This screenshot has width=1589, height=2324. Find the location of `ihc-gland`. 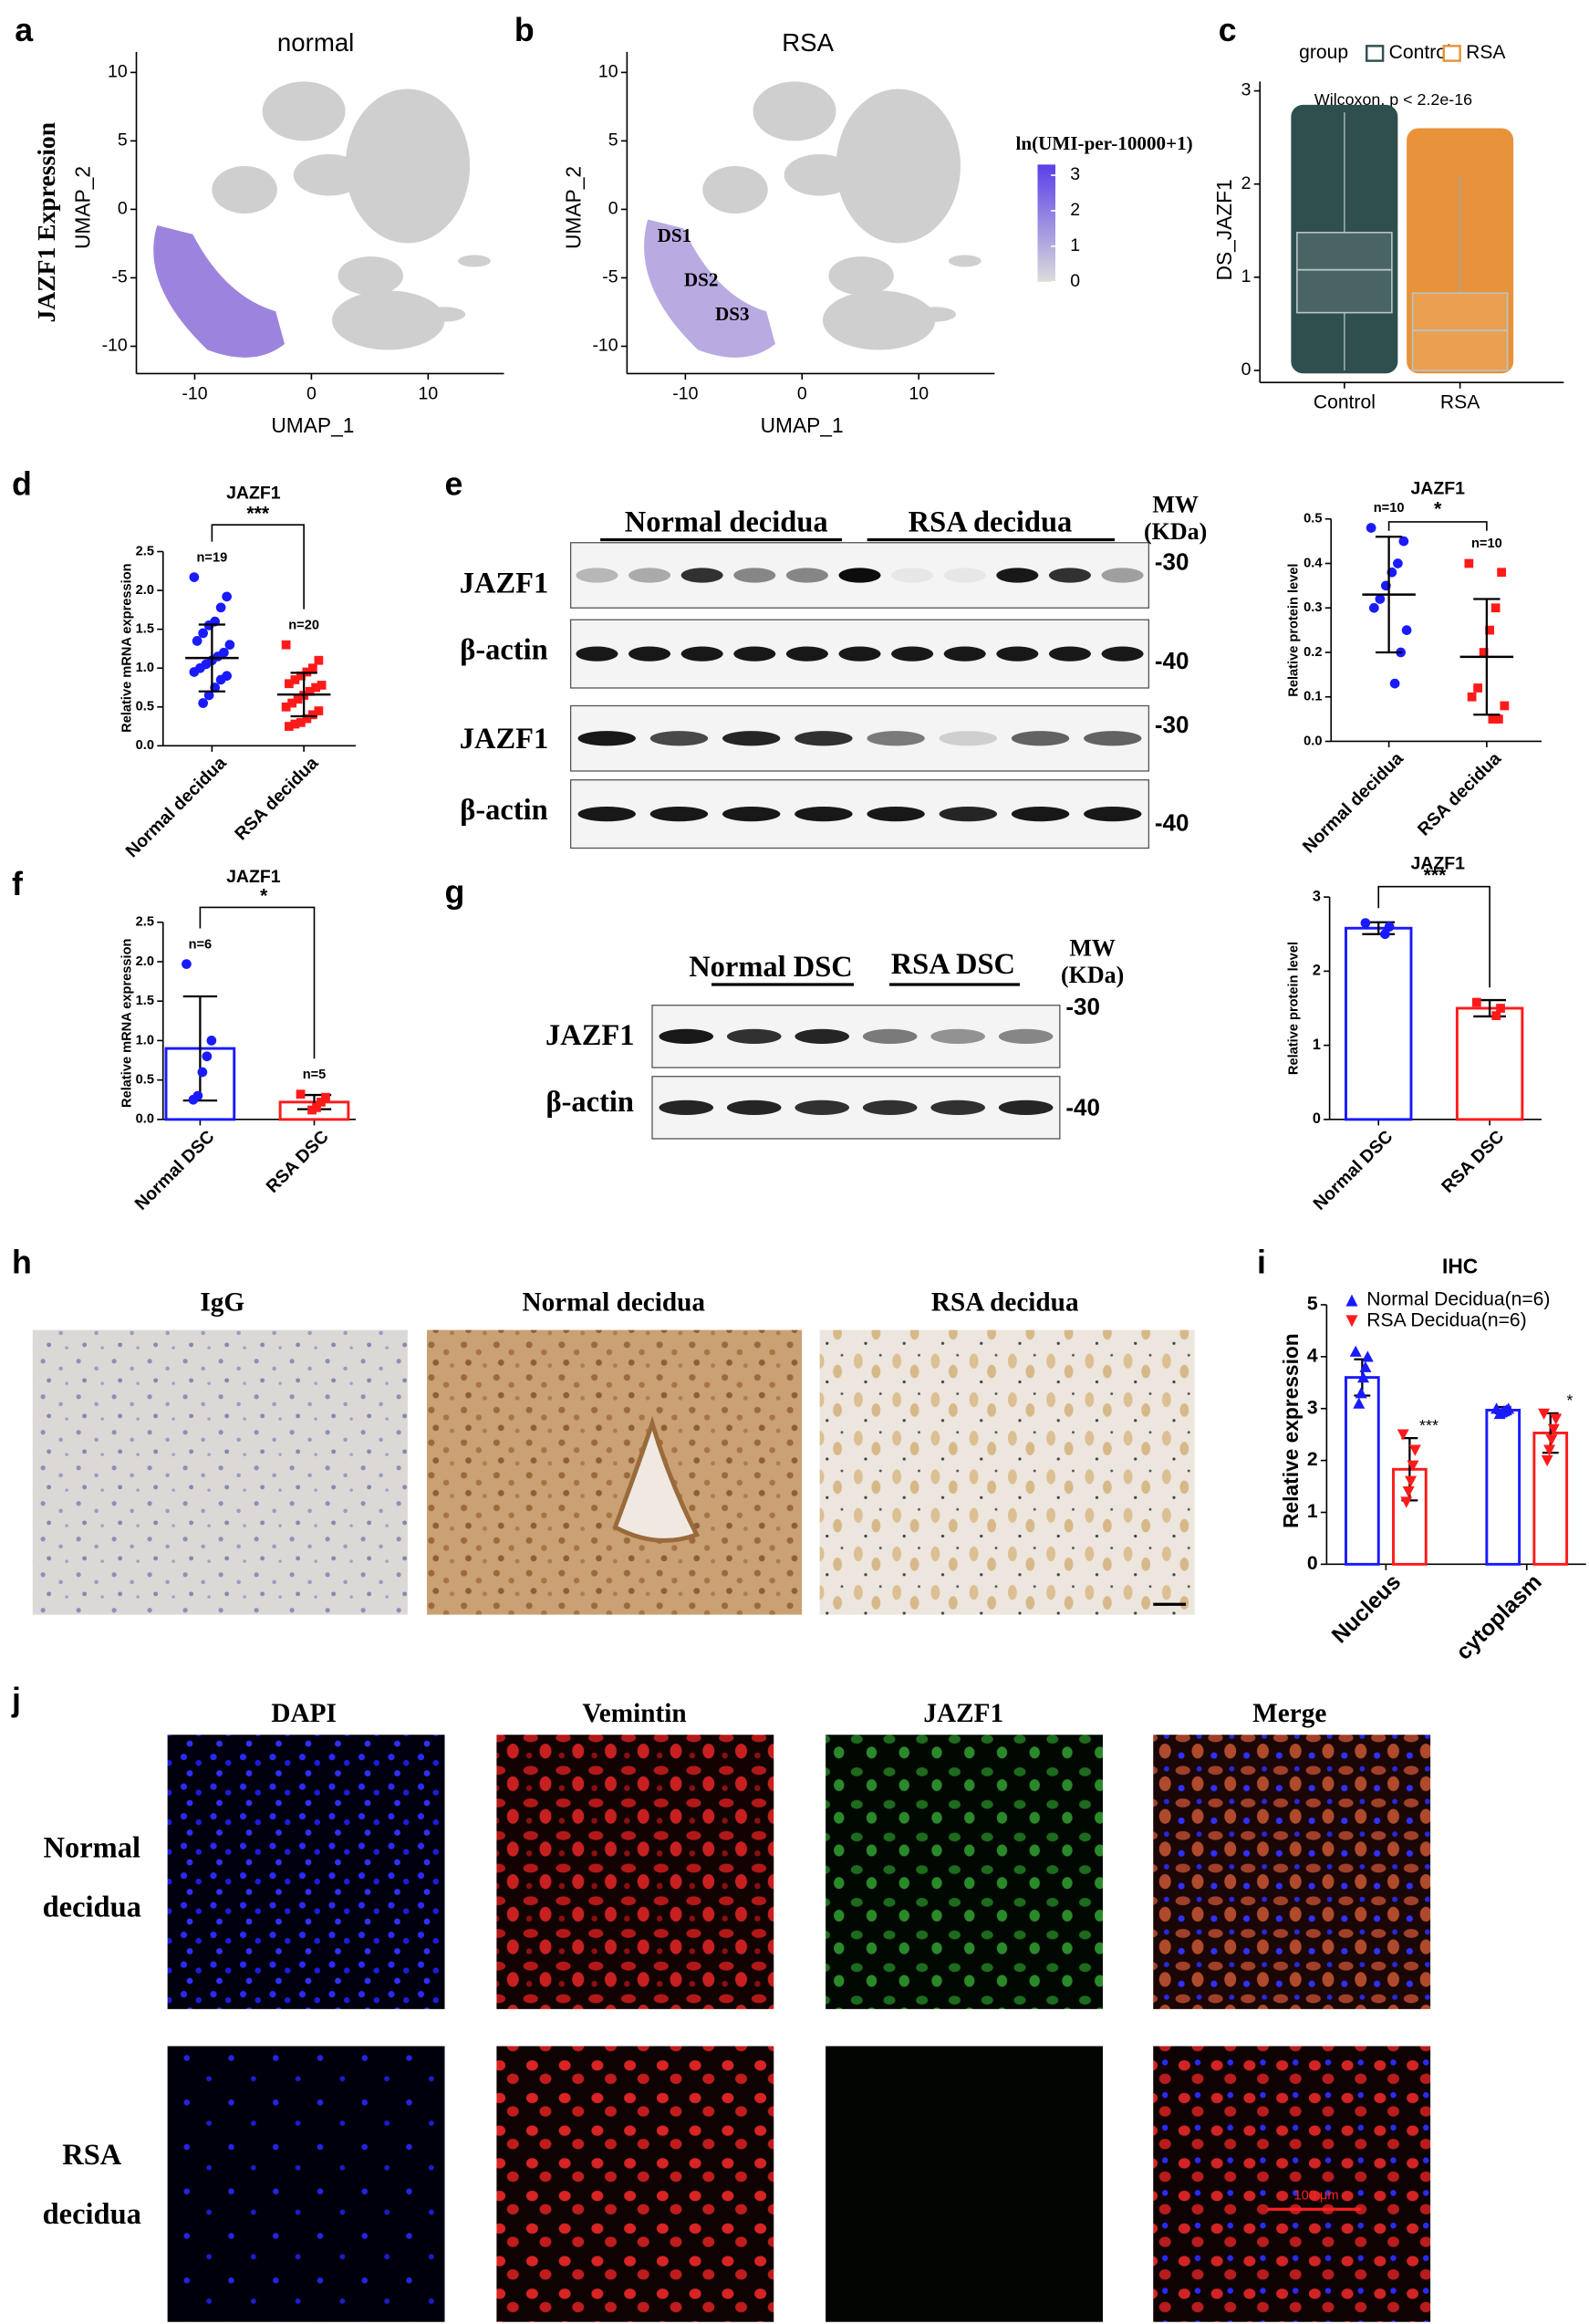

ihc-gland is located at coordinates (656, 1479).